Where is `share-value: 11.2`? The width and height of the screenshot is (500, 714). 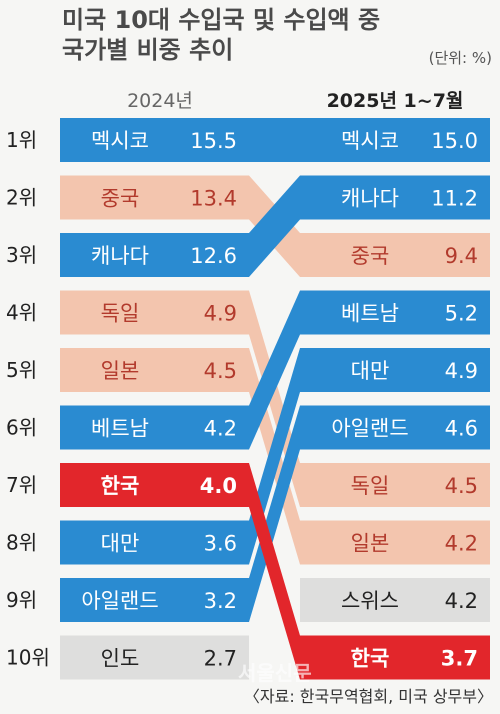
share-value: 11.2 is located at coordinates (454, 199).